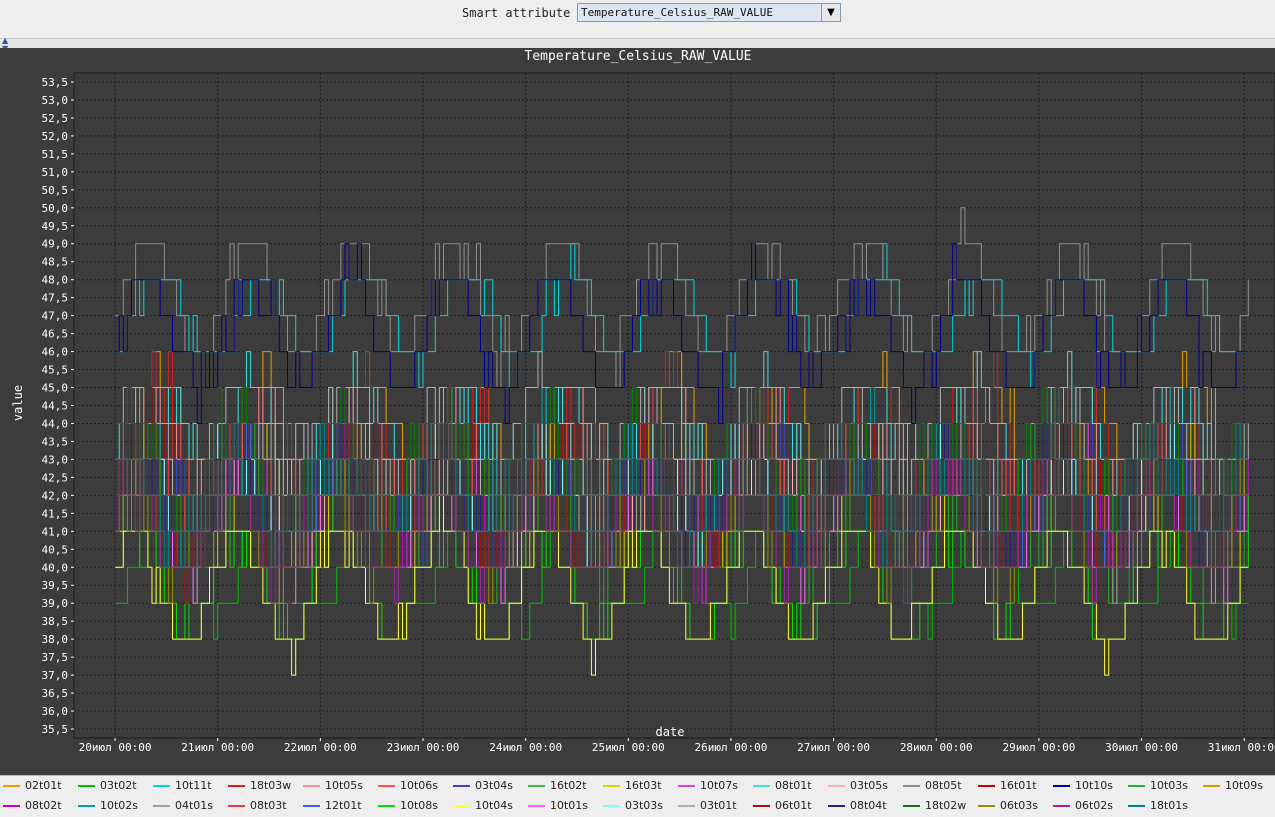 The height and width of the screenshot is (817, 1275). What do you see at coordinates (55, 262) in the screenshot?
I see `y-tick-label: 48,5` at bounding box center [55, 262].